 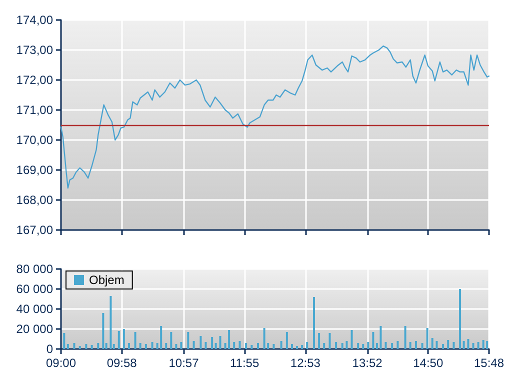 I want to click on y-tick-label: 20 000, so click(x=35, y=329).